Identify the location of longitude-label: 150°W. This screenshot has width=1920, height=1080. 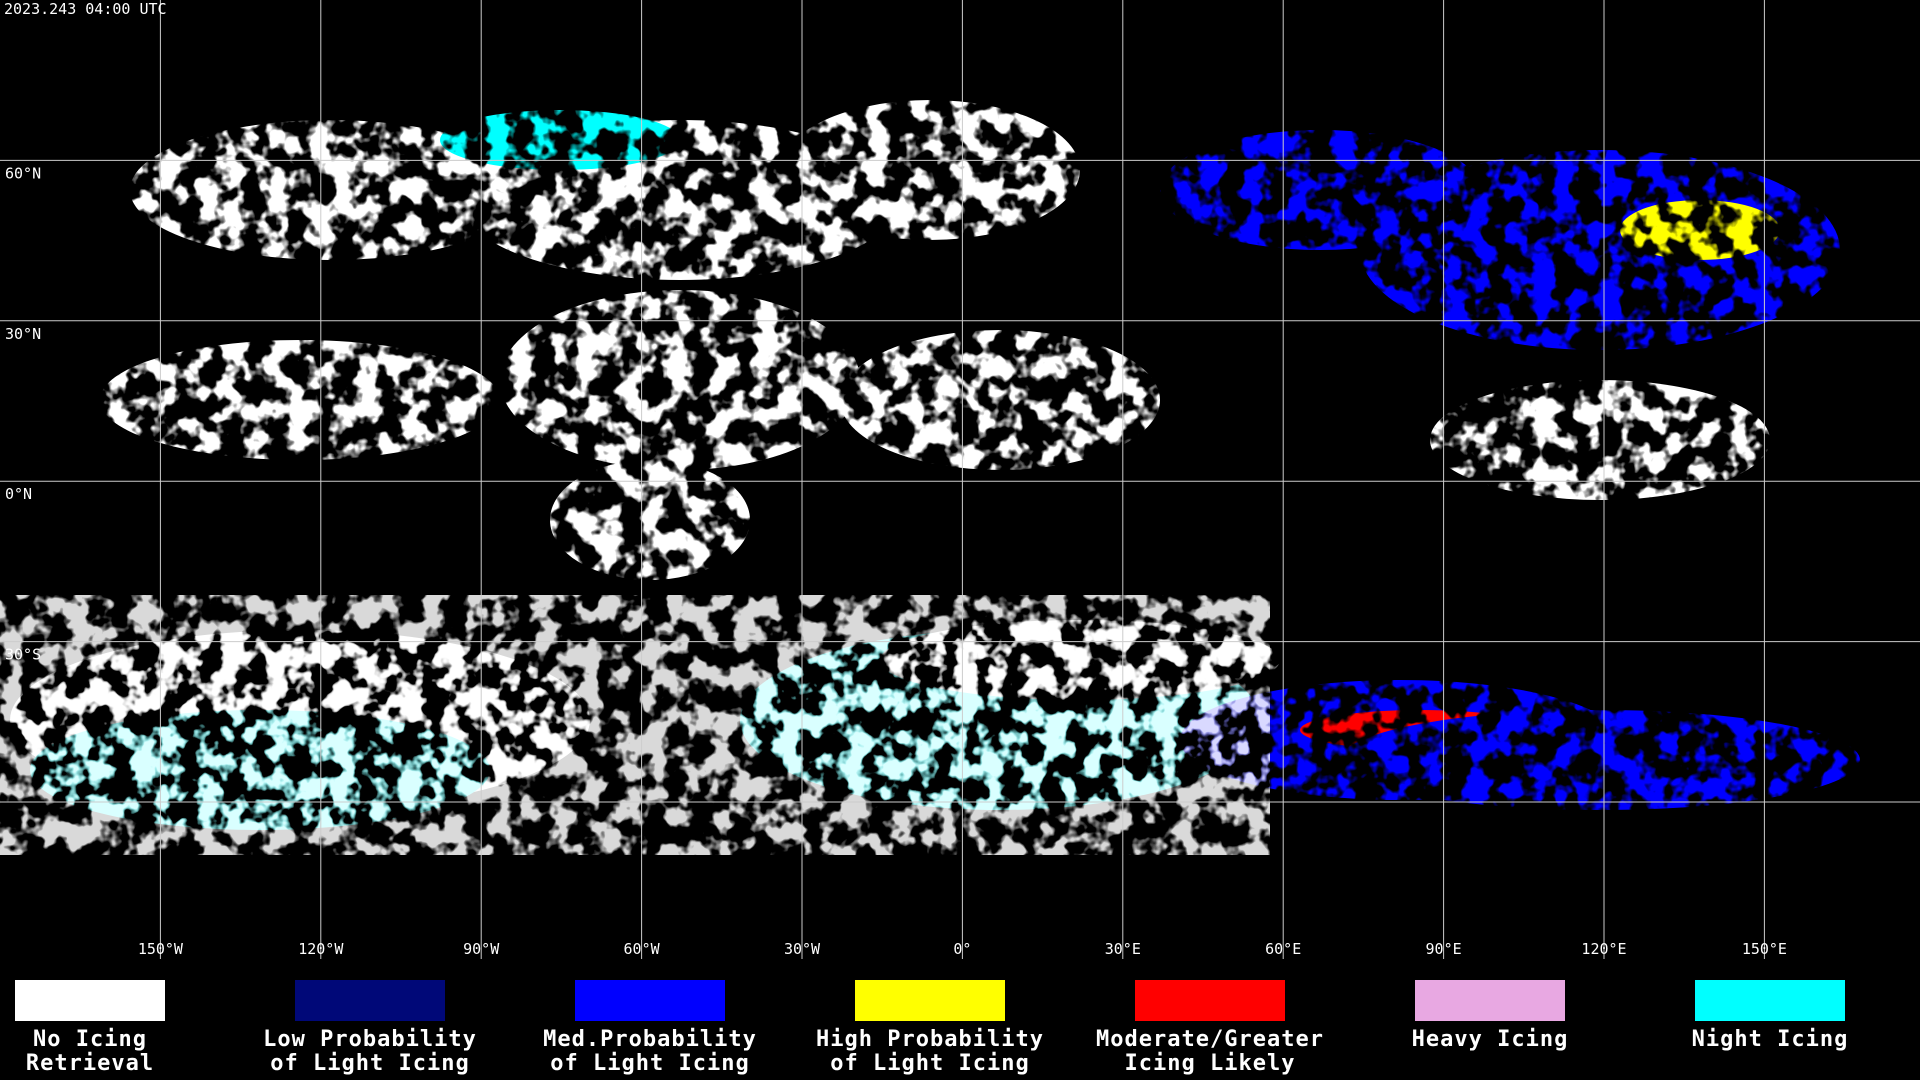
(161, 949).